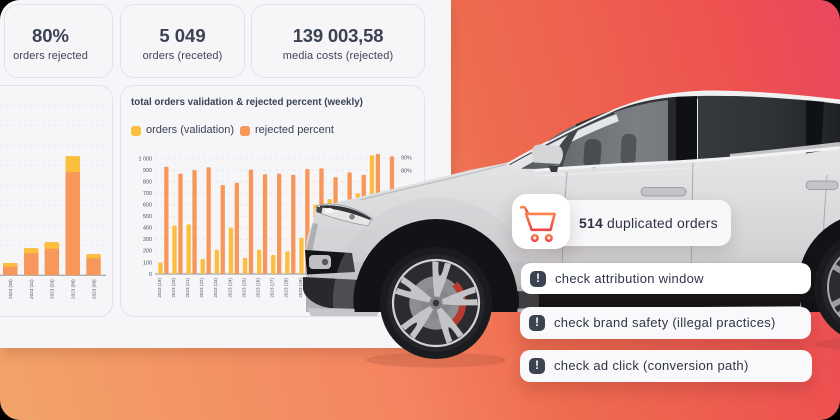 Image resolution: width=840 pixels, height=420 pixels. What do you see at coordinates (147, 171) in the screenshot?
I see `svg-text: 900` at bounding box center [147, 171].